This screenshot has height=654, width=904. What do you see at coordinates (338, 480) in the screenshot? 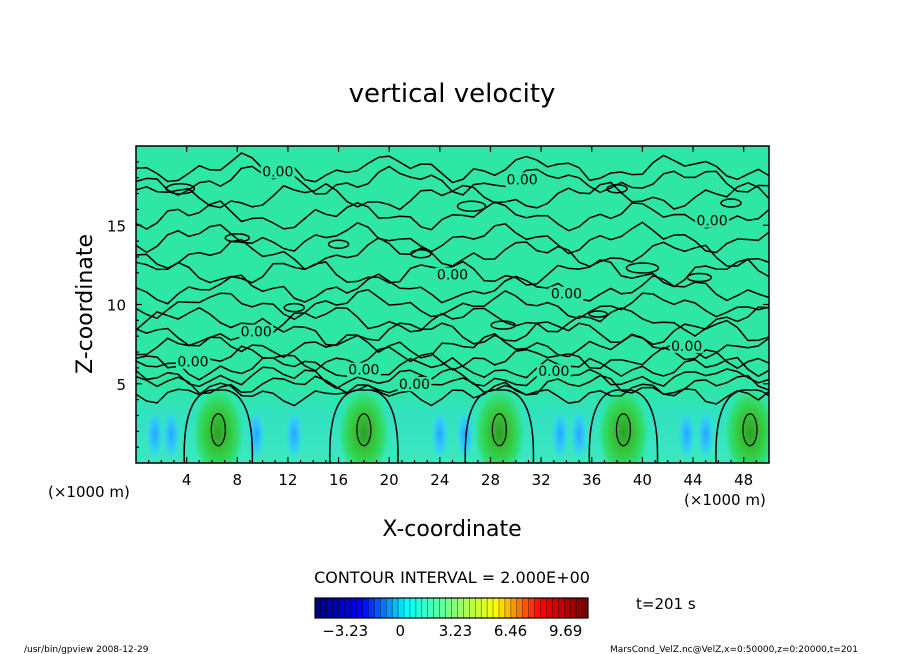
I see `x-tick-label-16: 16` at bounding box center [338, 480].